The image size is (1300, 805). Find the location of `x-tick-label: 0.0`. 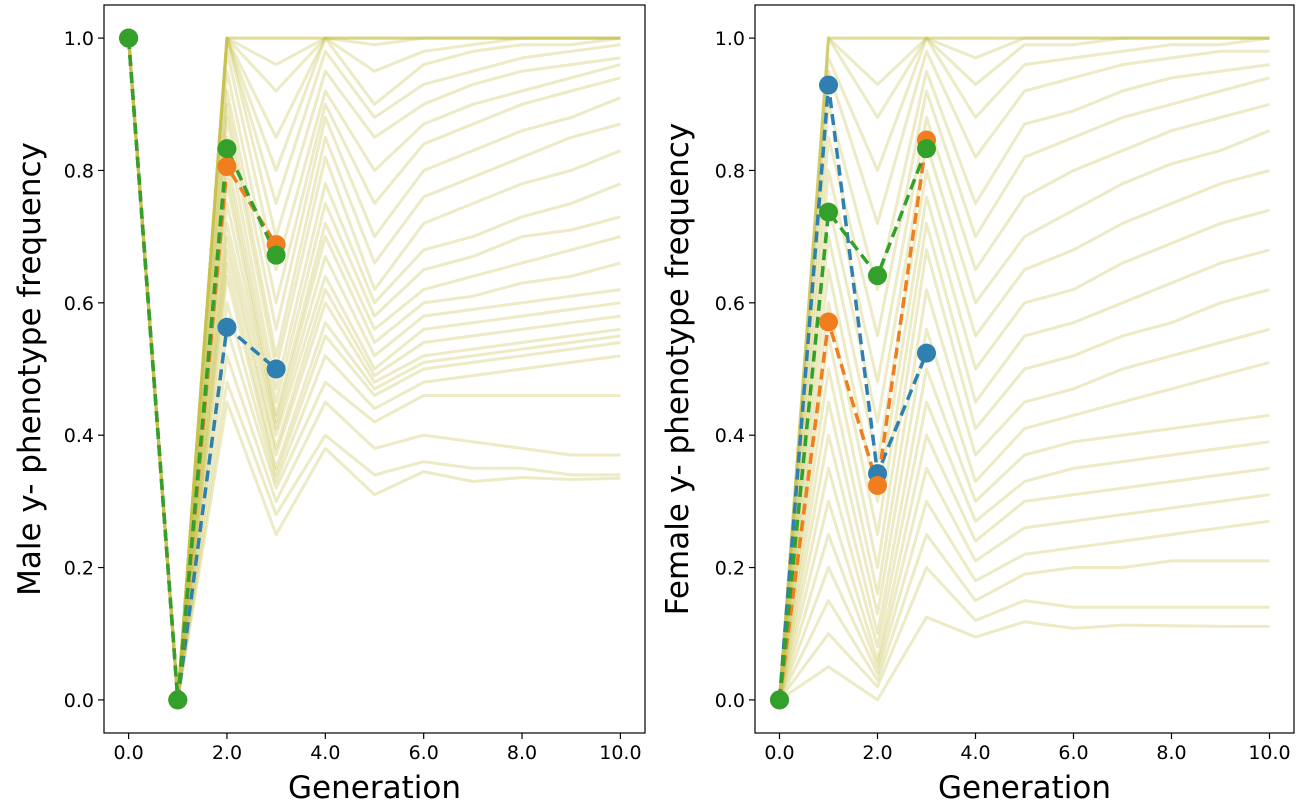

x-tick-label: 0.0 is located at coordinates (128, 753).